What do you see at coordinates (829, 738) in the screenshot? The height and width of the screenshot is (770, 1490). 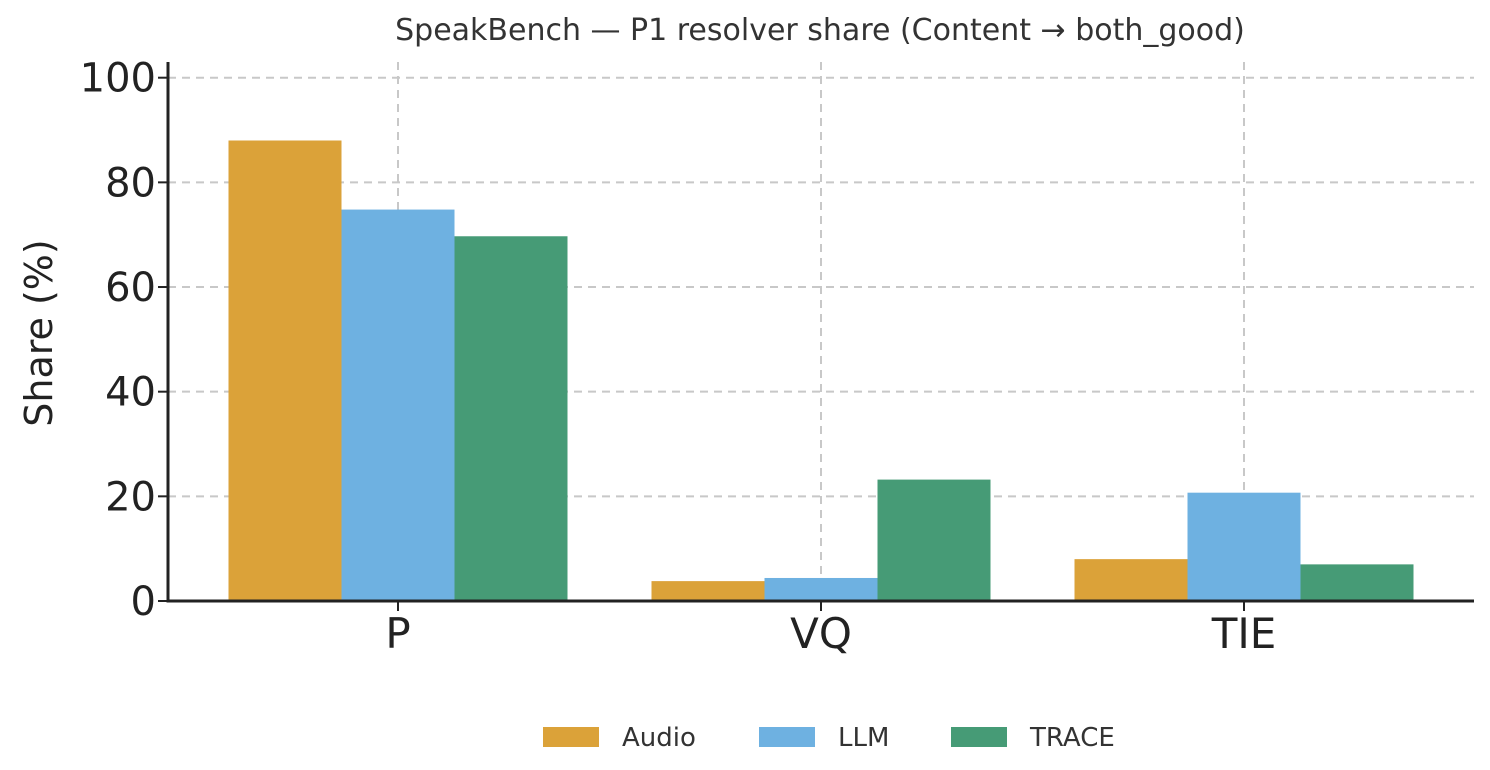 I see `legend: Audio LLM TRACE` at bounding box center [829, 738].